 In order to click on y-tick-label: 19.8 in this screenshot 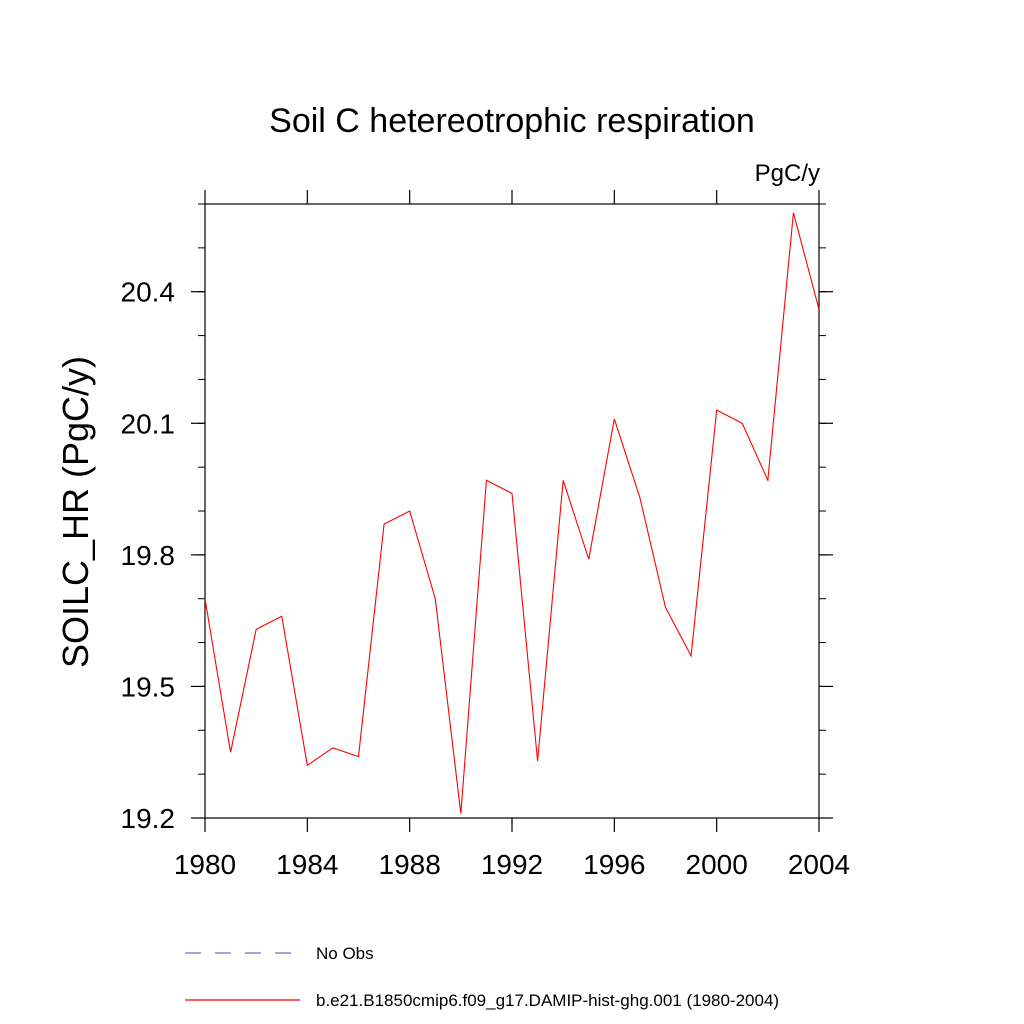, I will do `click(148, 555)`.